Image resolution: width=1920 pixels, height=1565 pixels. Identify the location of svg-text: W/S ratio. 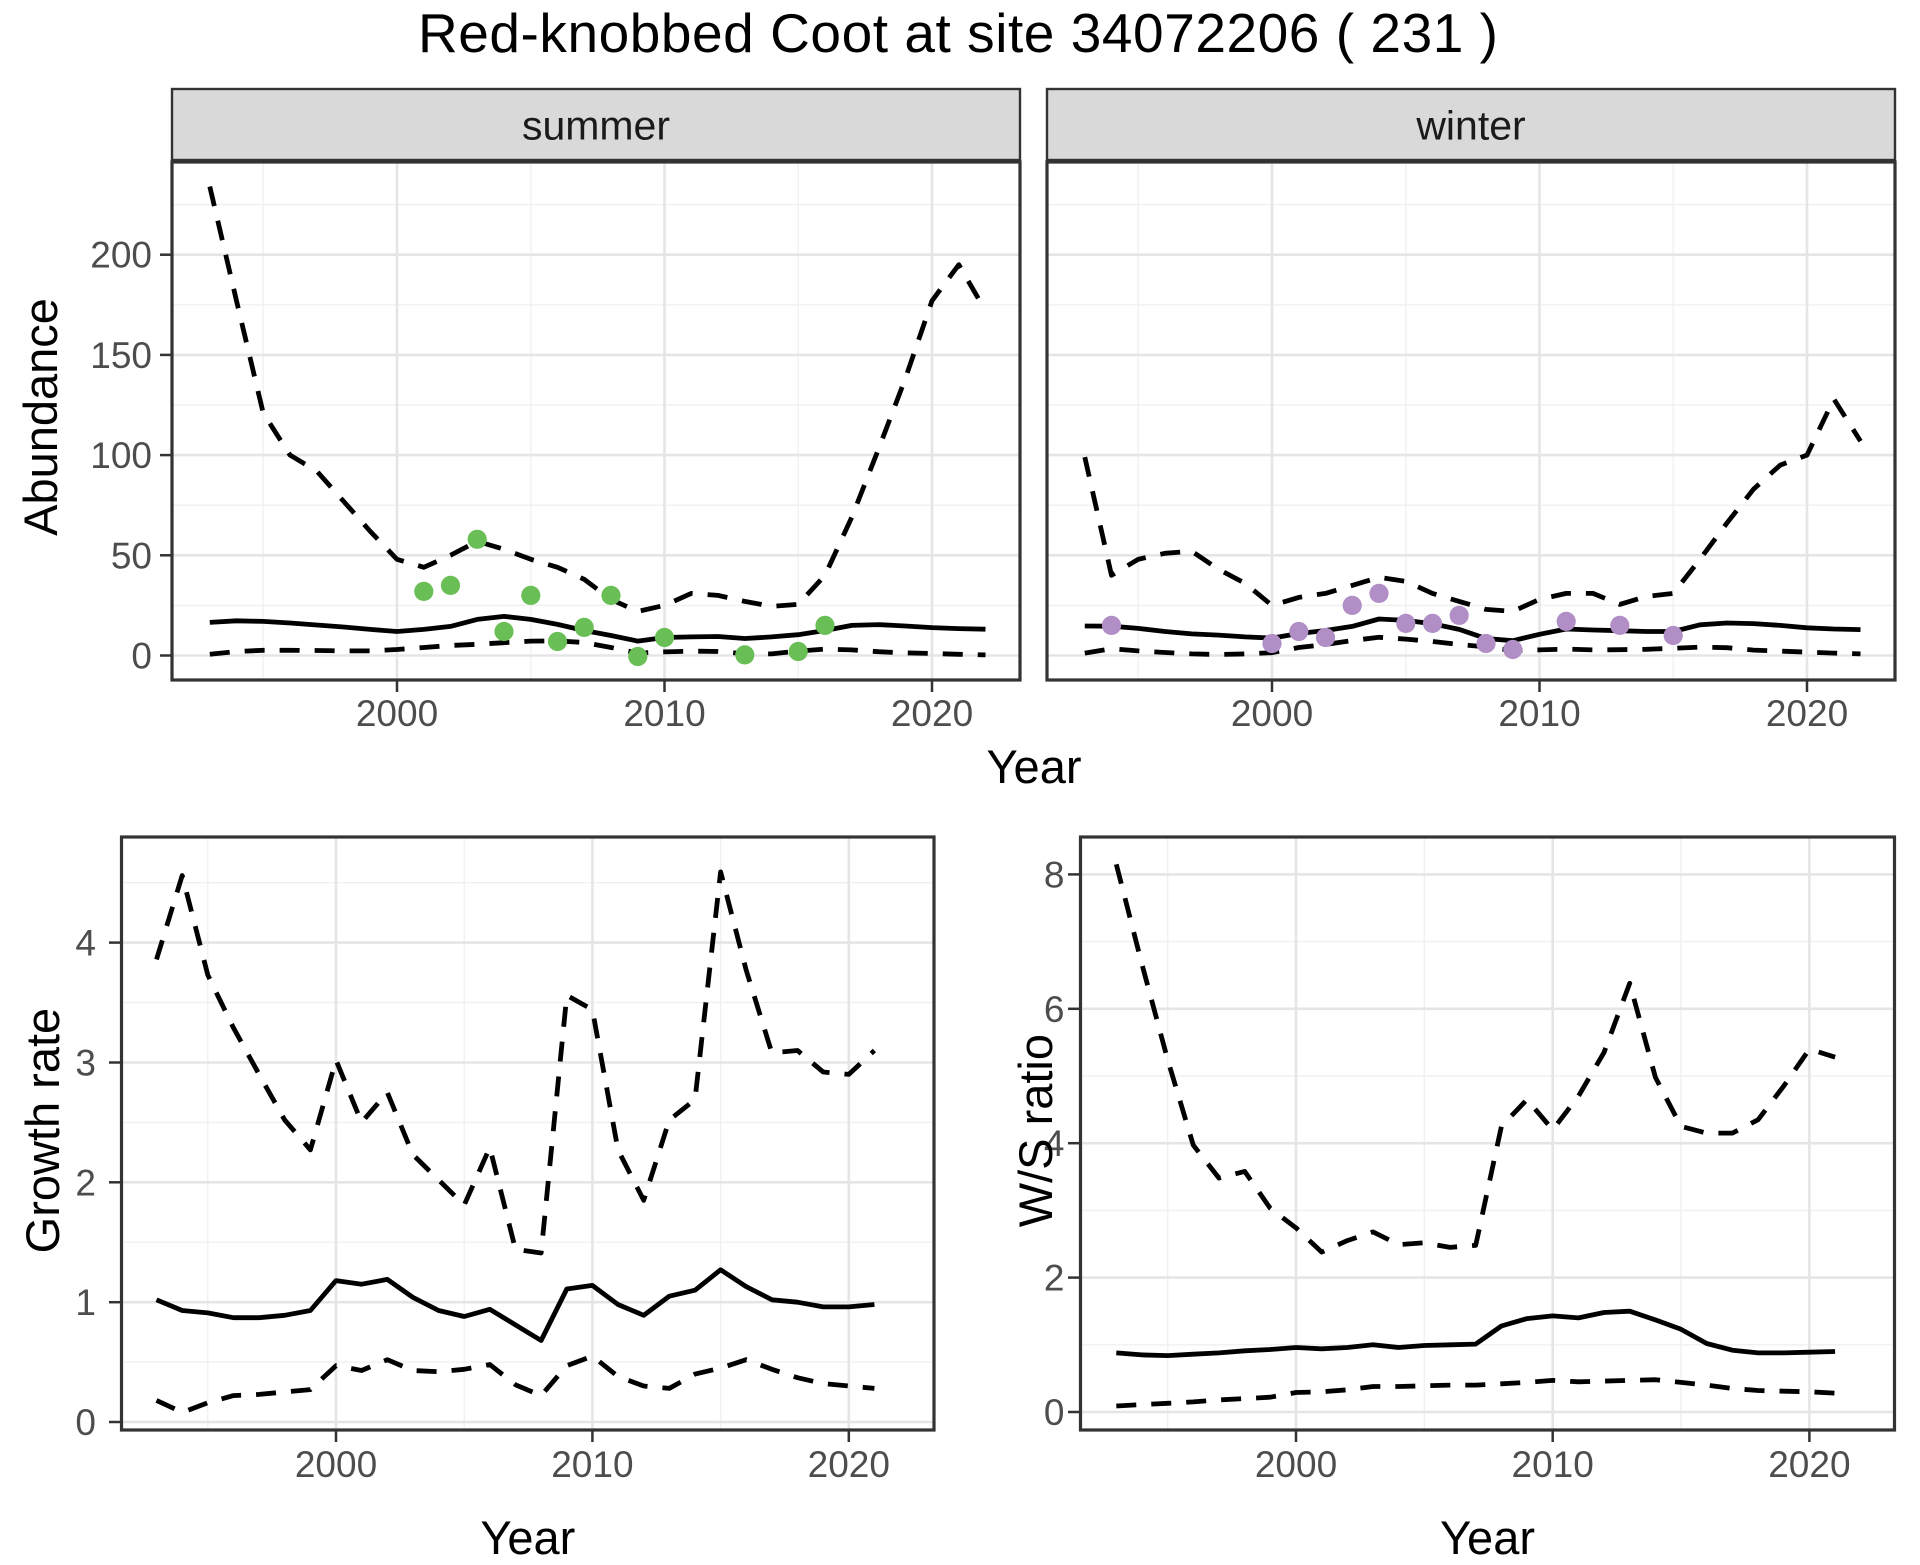
(1035, 1130).